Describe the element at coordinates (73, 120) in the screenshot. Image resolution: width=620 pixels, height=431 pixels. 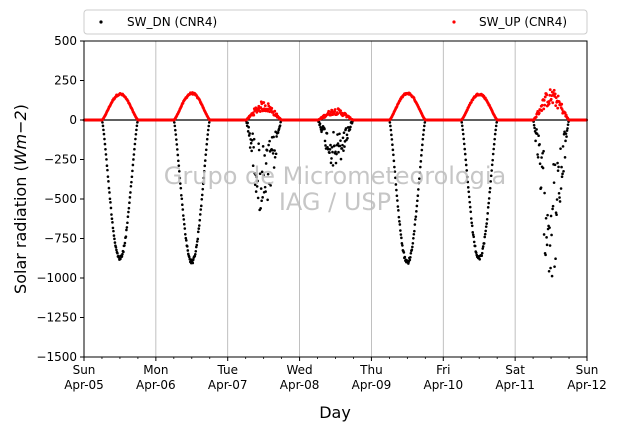
I see `y-tick-label-2: 0` at that location.